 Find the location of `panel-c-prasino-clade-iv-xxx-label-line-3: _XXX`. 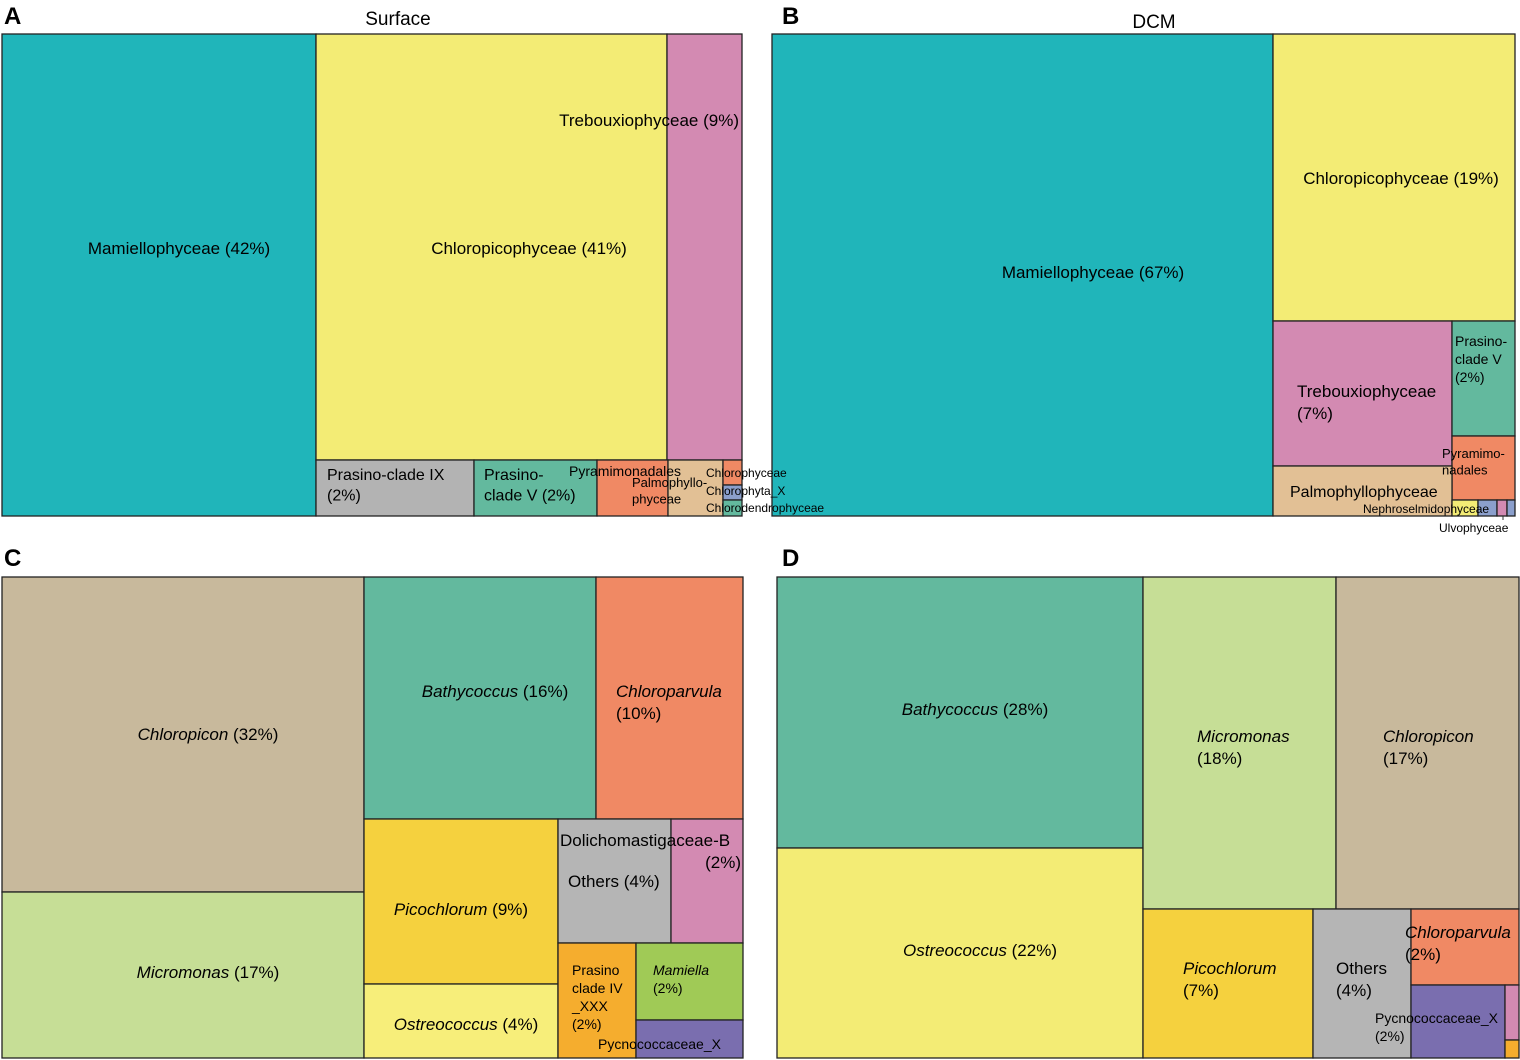

panel-c-prasino-clade-iv-xxx-label-line-3: _XXX is located at coordinates (589, 1006).